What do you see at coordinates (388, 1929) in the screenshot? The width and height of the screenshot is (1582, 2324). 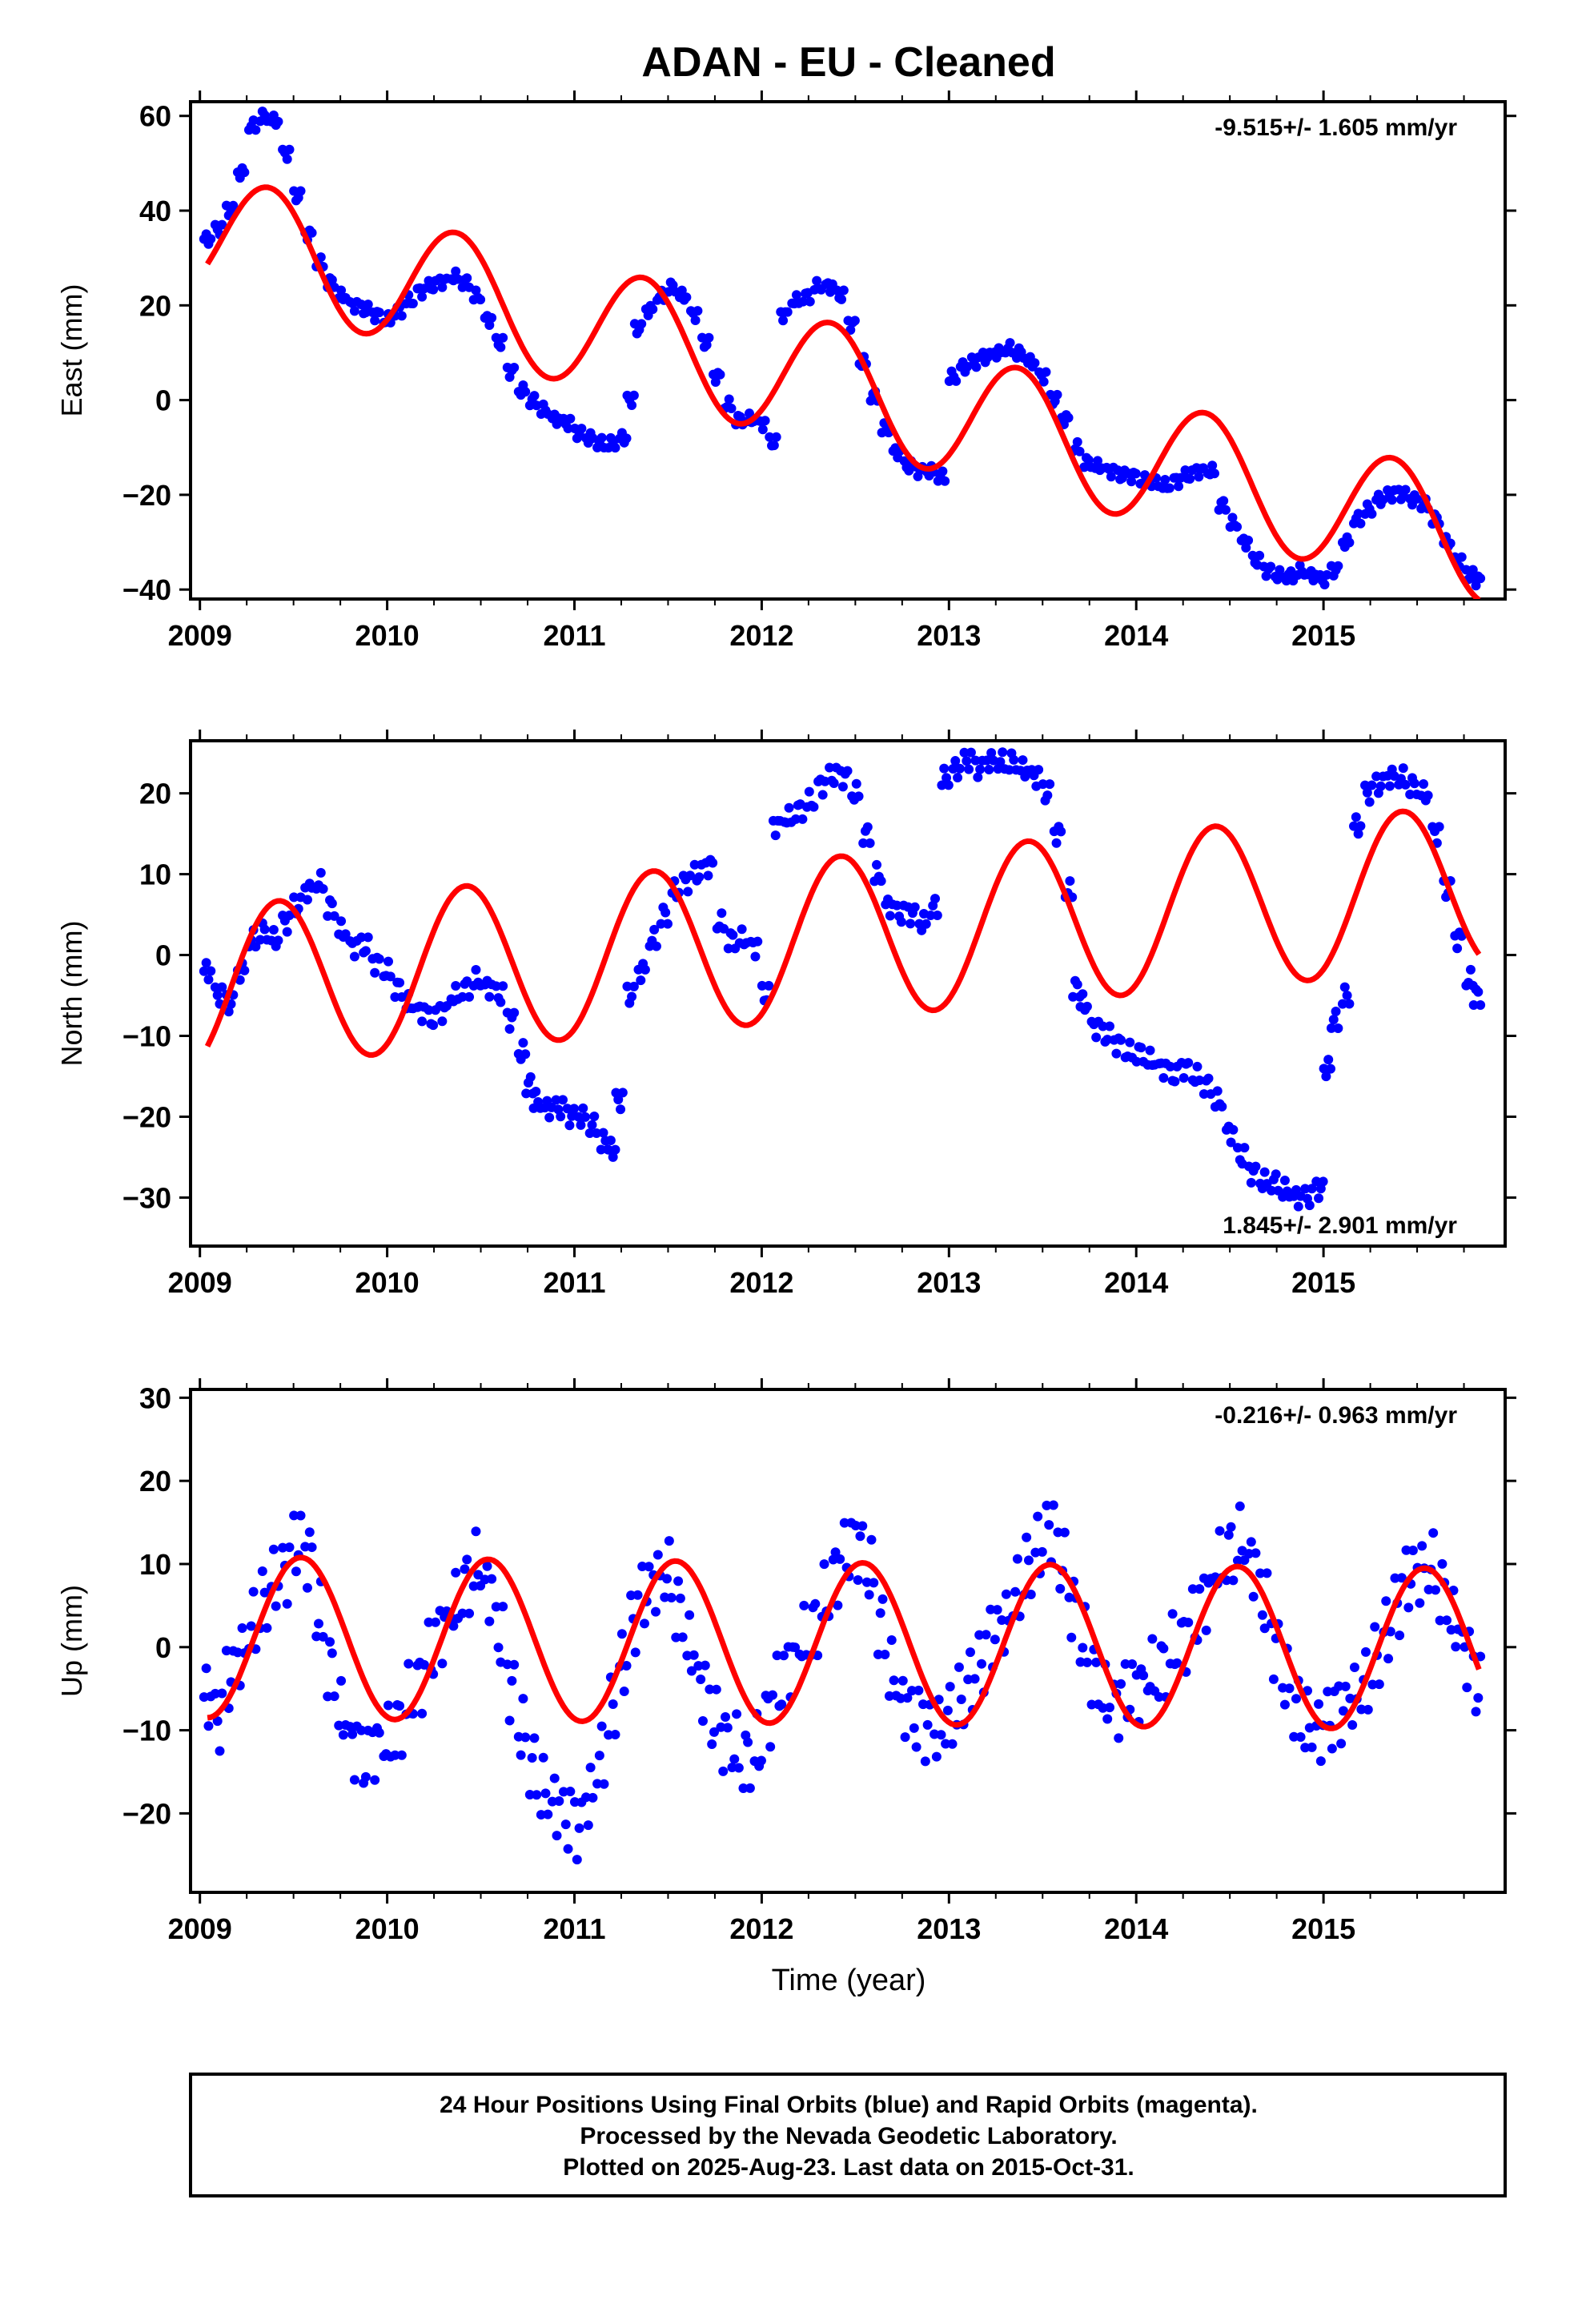 I see `x-tick-label: 2010` at bounding box center [388, 1929].